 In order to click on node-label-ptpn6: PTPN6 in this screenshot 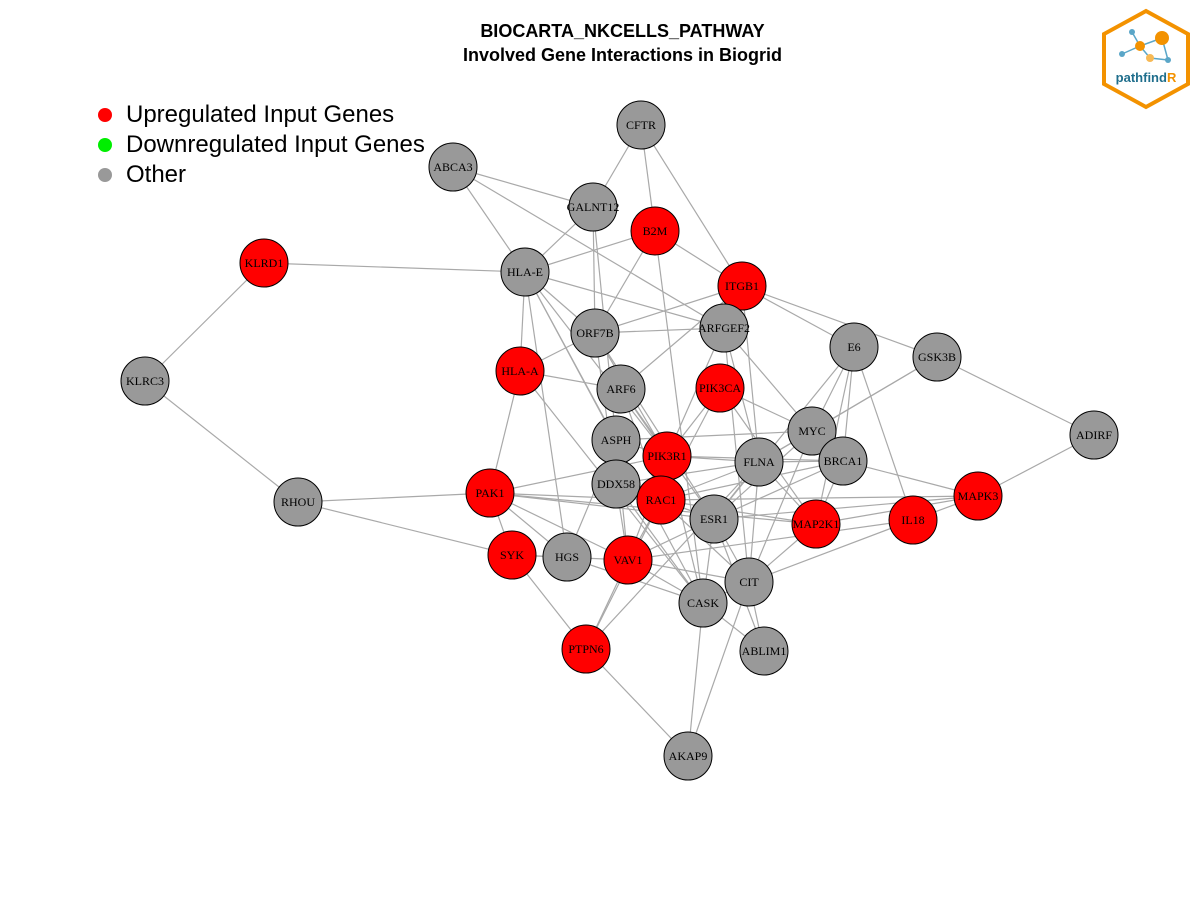, I will do `click(585, 649)`.